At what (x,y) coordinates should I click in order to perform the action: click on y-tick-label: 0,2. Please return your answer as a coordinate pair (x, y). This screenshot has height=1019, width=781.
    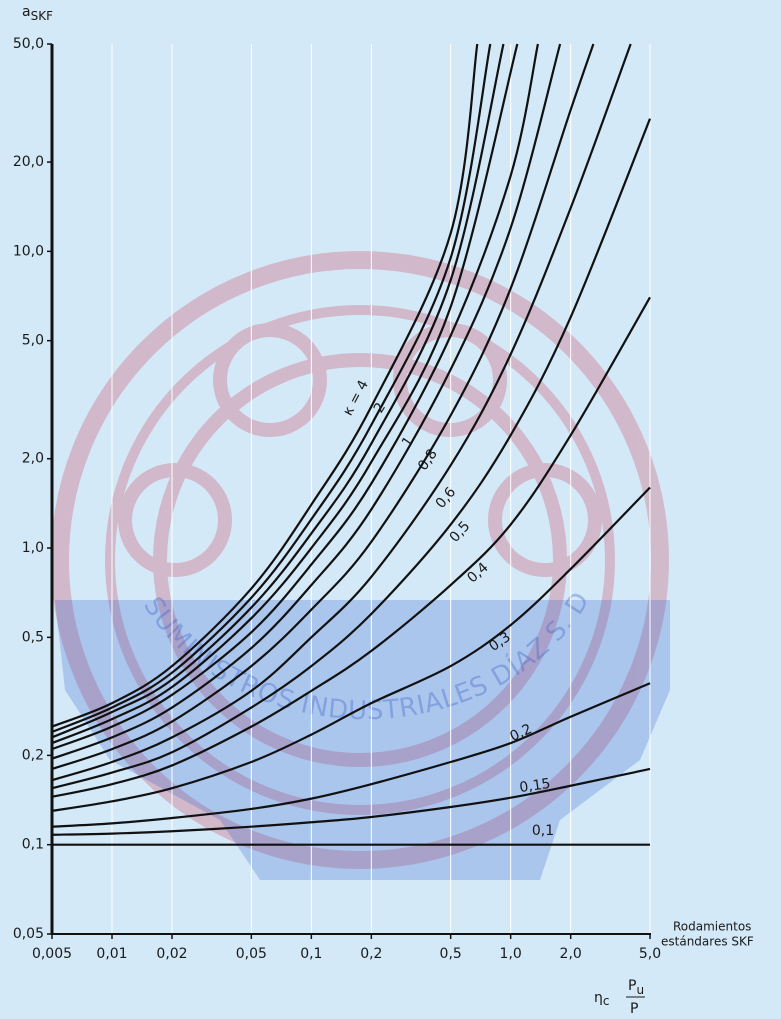
    Looking at the image, I should click on (33, 755).